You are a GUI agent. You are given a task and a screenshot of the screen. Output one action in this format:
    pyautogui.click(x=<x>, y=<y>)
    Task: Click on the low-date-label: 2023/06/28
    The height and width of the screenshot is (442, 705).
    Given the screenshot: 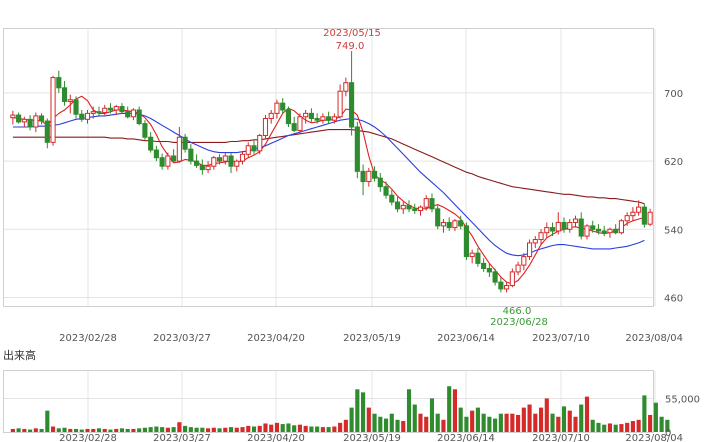 What is the action you would take?
    pyautogui.click(x=519, y=322)
    